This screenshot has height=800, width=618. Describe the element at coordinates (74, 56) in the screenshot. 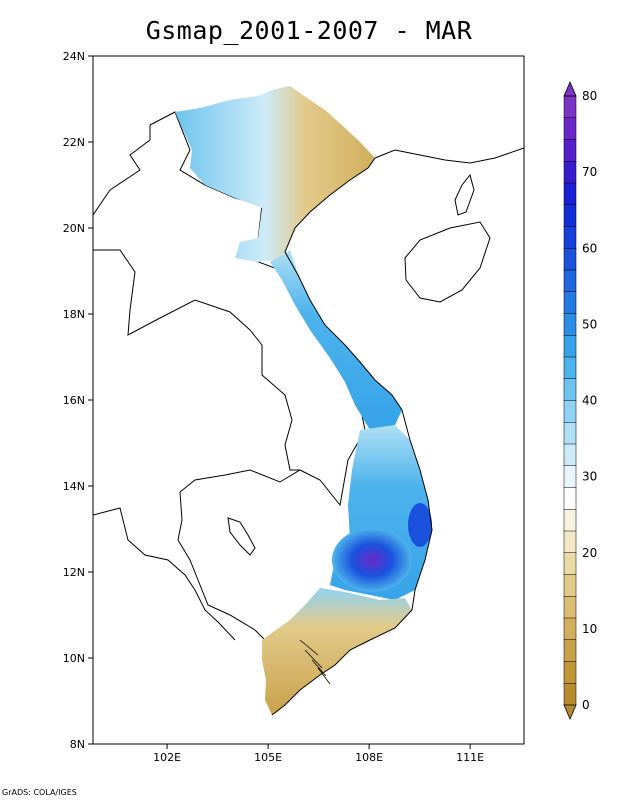

I see `lat-tick-label: 24N` at that location.